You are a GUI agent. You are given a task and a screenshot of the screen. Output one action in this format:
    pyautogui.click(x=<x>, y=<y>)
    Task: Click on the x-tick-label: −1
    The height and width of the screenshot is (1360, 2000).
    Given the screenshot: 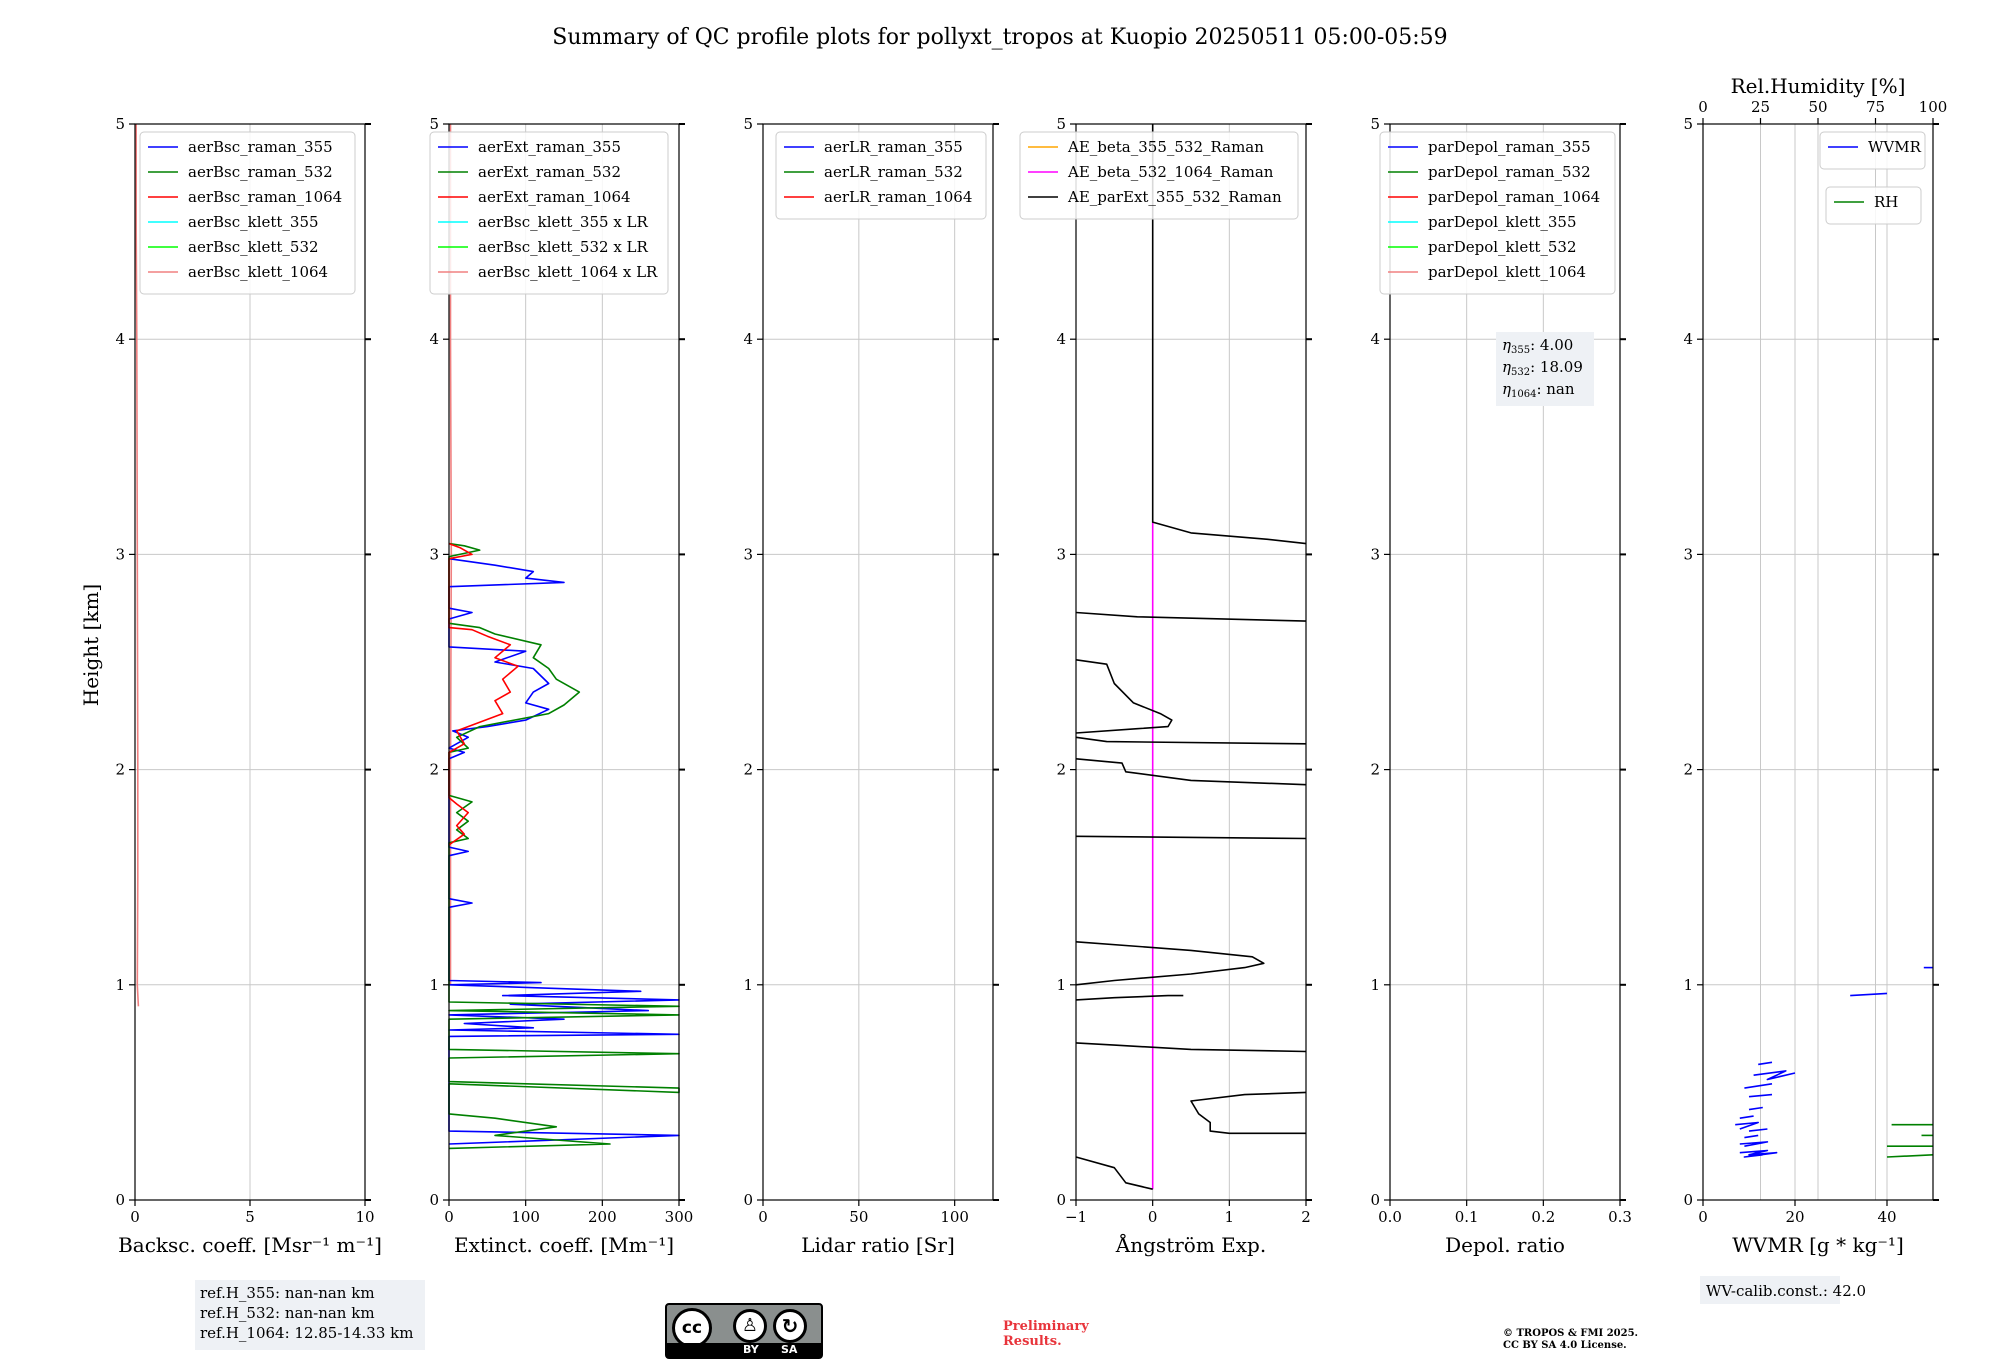 What is the action you would take?
    pyautogui.click(x=1076, y=1217)
    